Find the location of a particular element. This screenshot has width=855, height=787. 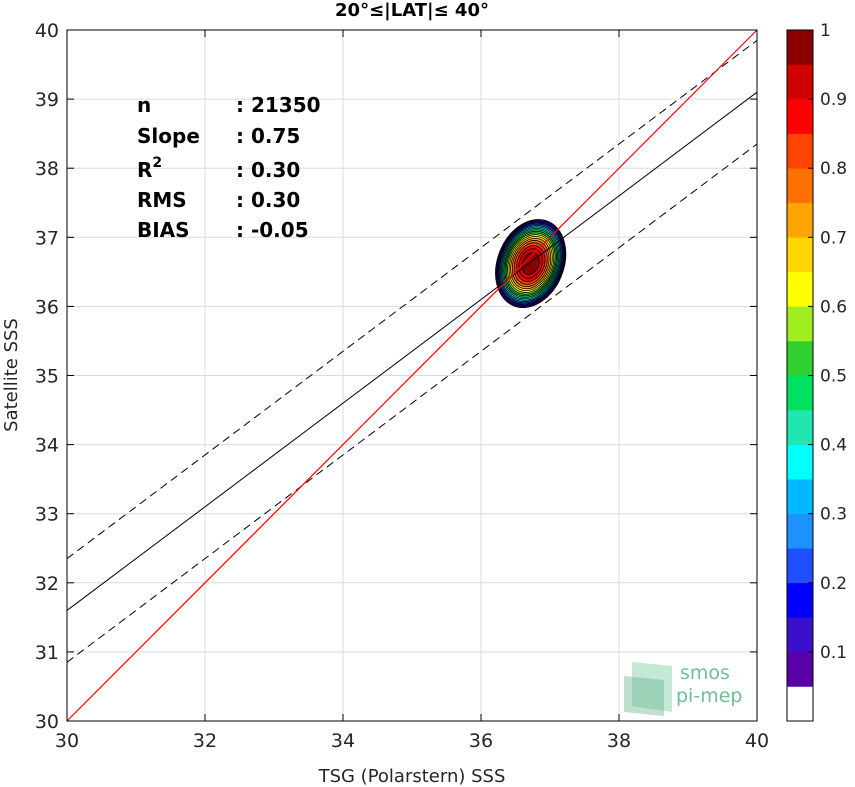

y-tick-label: 40 is located at coordinates (47, 31).